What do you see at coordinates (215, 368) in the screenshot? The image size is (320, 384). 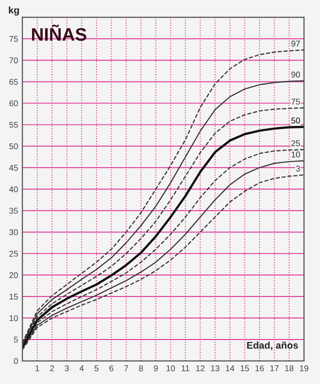 I see `x-tick-label: 13` at bounding box center [215, 368].